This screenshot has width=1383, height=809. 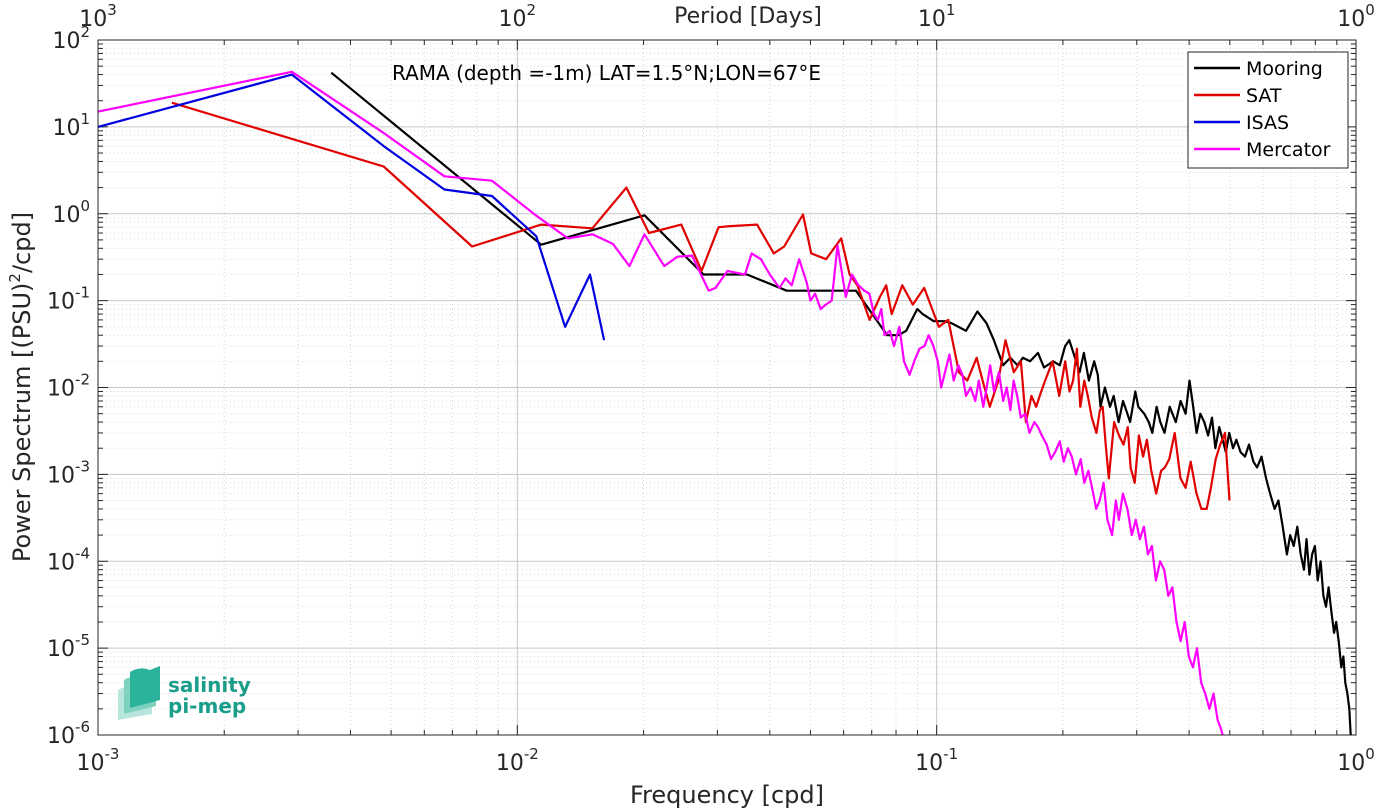 What do you see at coordinates (726, 760) in the screenshot?
I see `x-tick-labels: 10⁻³ 10⁻² 10⁻¹ 10⁰` at bounding box center [726, 760].